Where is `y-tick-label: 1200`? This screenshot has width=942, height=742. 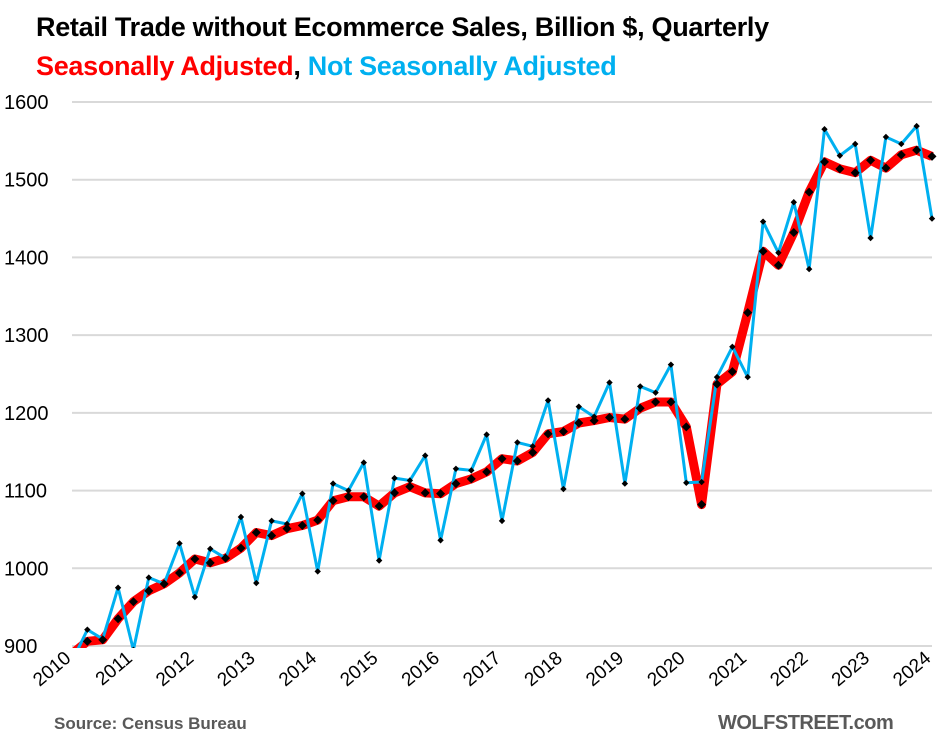
y-tick-label: 1200 is located at coordinates (26, 414).